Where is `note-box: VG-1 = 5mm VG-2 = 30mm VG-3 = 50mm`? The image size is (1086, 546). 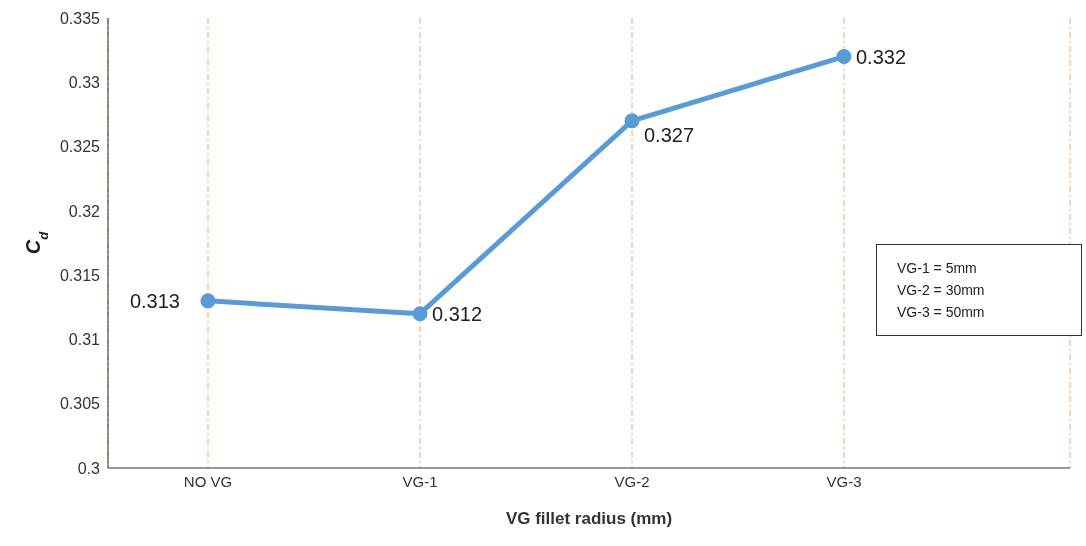
note-box: VG-1 = 5mm VG-2 = 30mm VG-3 = 50mm is located at coordinates (979, 290).